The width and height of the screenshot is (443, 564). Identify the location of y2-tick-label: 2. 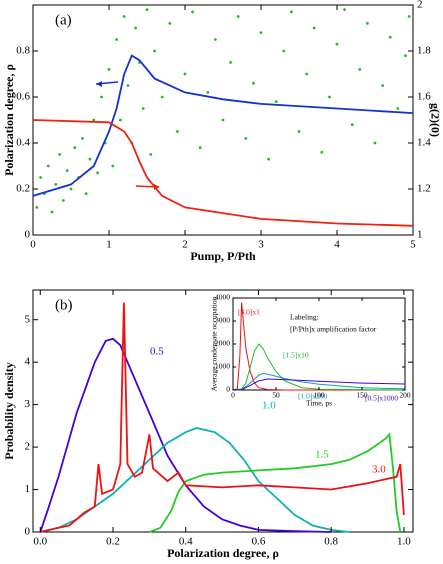
(420, 5).